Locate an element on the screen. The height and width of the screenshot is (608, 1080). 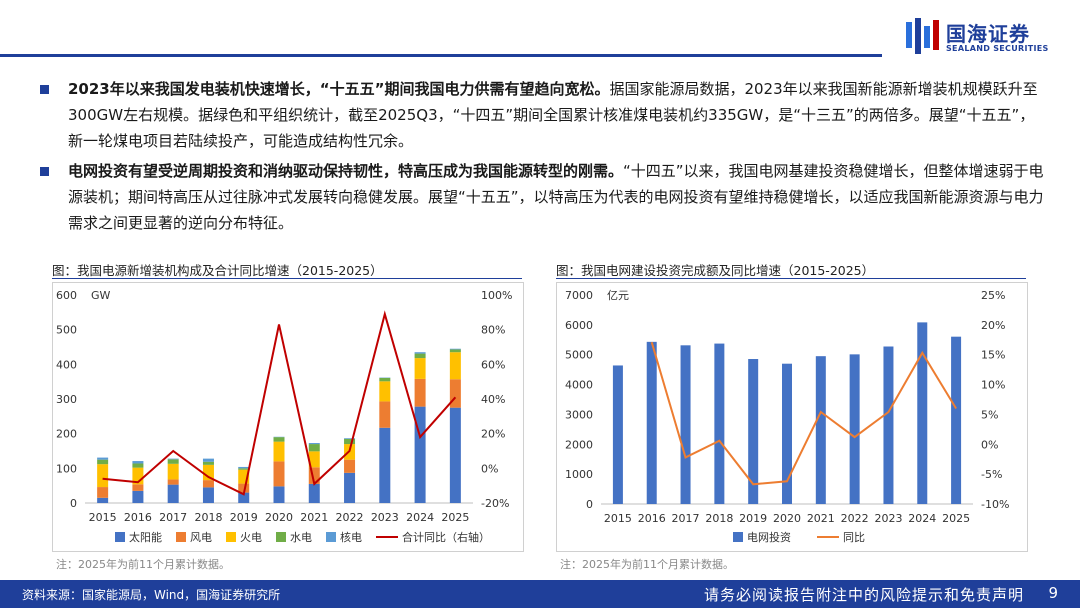
legend-swatch-核电 is located at coordinates (331, 537).